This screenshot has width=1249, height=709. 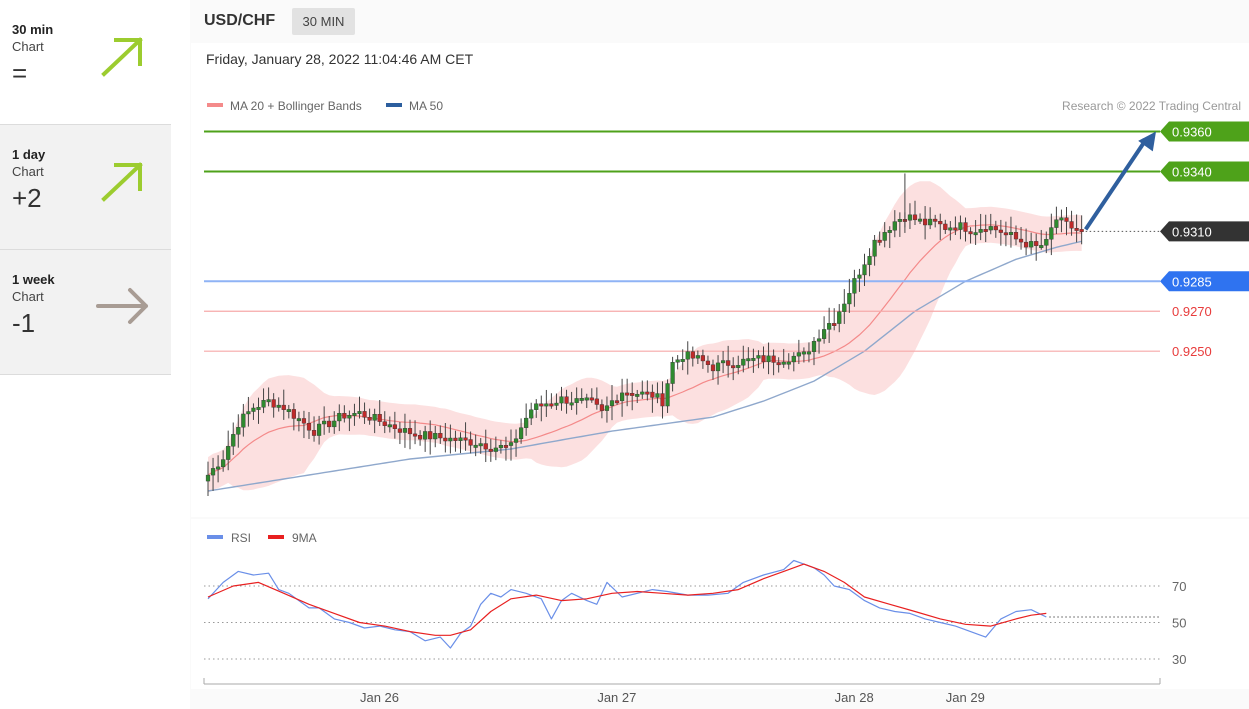 What do you see at coordinates (1115, 184) in the screenshot?
I see `target-arrow-shaft` at bounding box center [1115, 184].